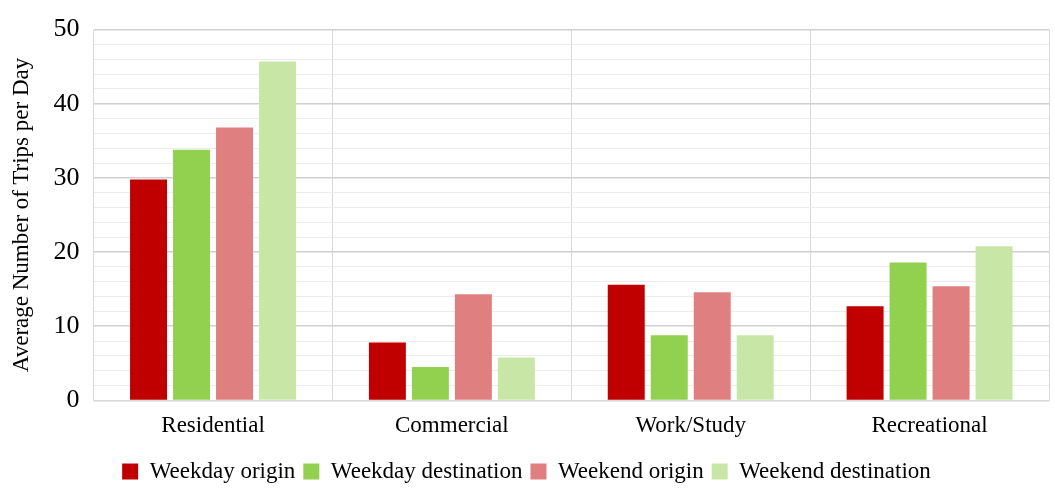  Describe the element at coordinates (66, 325) in the screenshot. I see `y-tick-label: 10` at that location.